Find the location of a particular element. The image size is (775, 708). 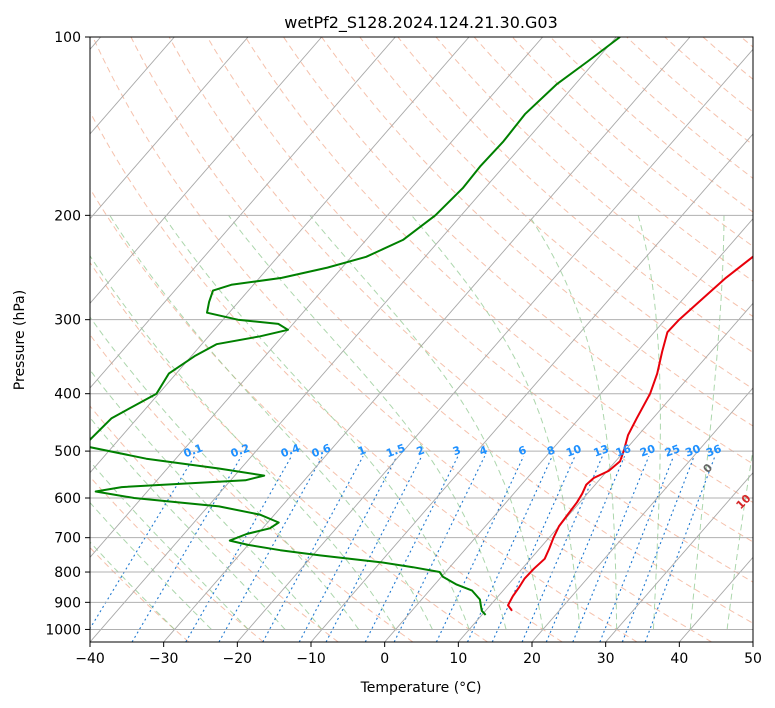

y-tick-label: 400 is located at coordinates (67, 395).